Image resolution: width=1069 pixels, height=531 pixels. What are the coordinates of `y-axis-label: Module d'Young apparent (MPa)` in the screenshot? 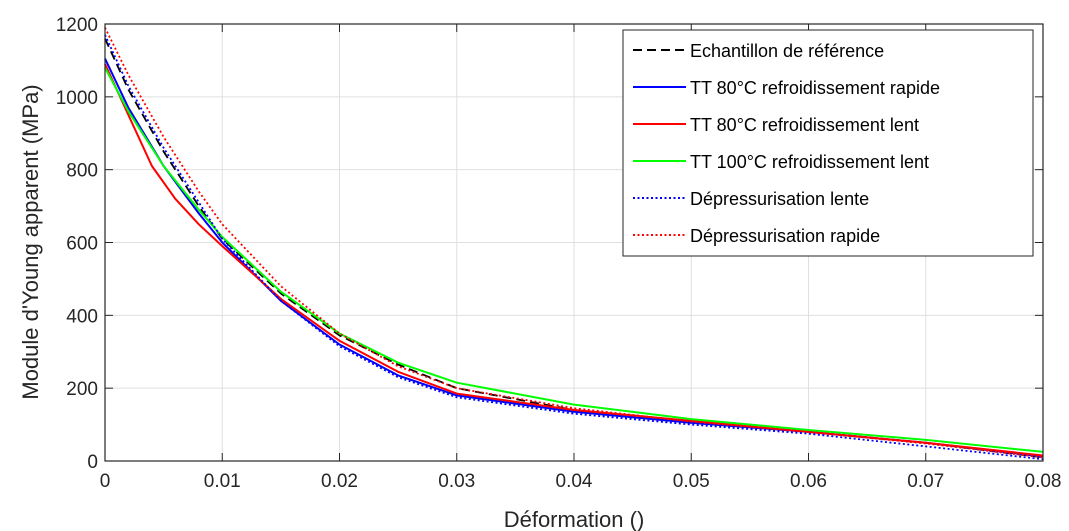 It's located at (30, 241).